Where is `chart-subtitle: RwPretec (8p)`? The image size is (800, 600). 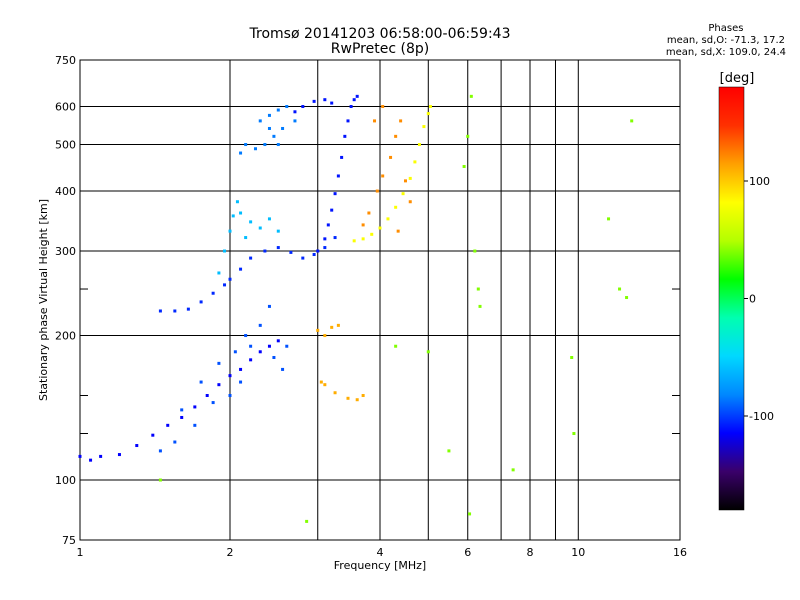
chart-subtitle: RwPretec (8p) is located at coordinates (380, 49).